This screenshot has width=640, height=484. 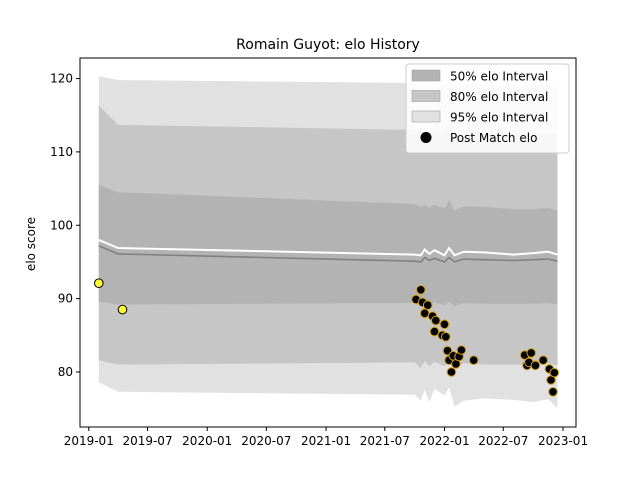 I want to click on y-tick-label: 80, so click(x=65, y=372).